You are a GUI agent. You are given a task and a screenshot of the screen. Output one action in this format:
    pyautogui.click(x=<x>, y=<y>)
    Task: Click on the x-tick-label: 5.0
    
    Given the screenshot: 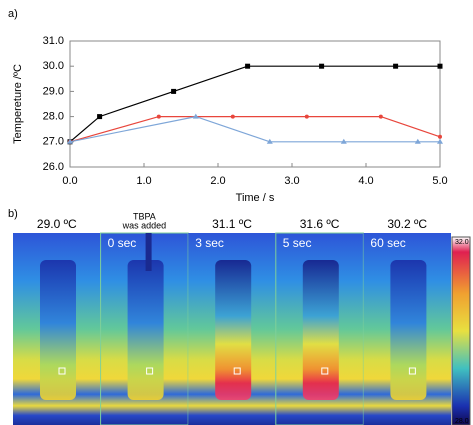 What is the action you would take?
    pyautogui.click(x=439, y=181)
    